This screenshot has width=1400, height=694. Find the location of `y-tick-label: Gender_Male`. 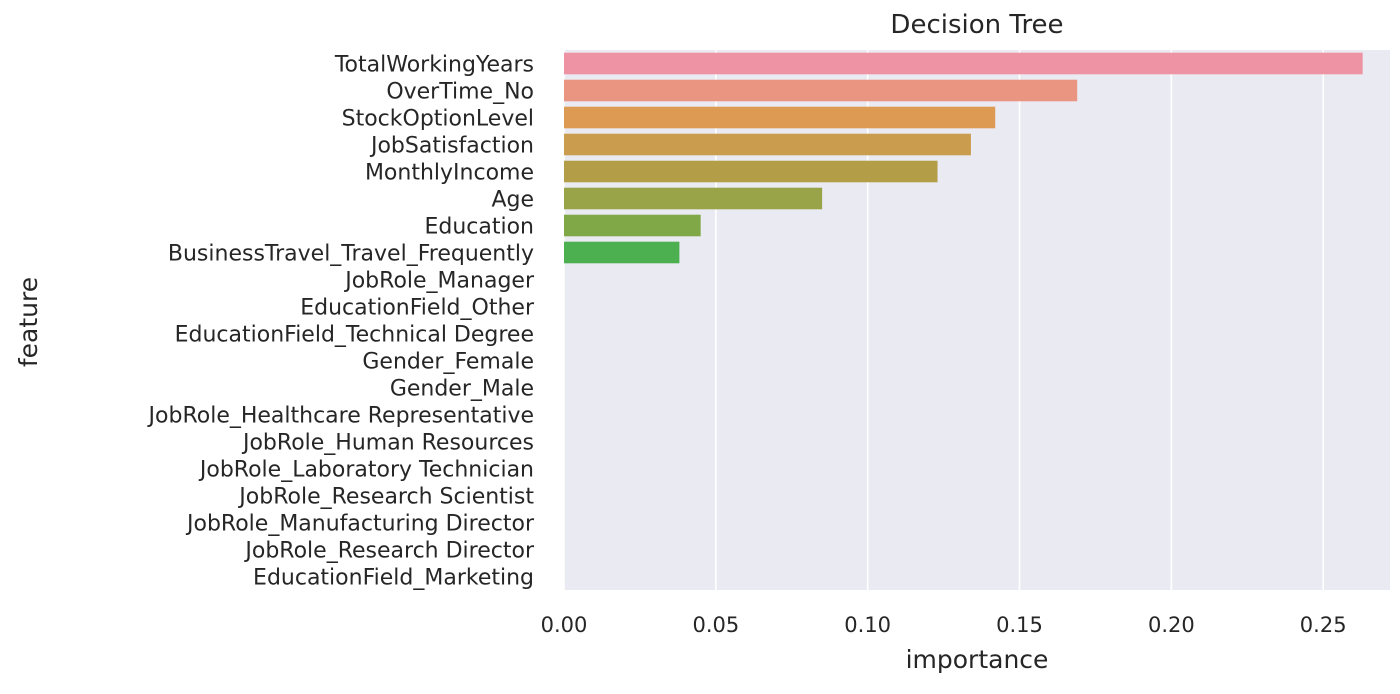

y-tick-label: Gender_Male is located at coordinates (462, 389).